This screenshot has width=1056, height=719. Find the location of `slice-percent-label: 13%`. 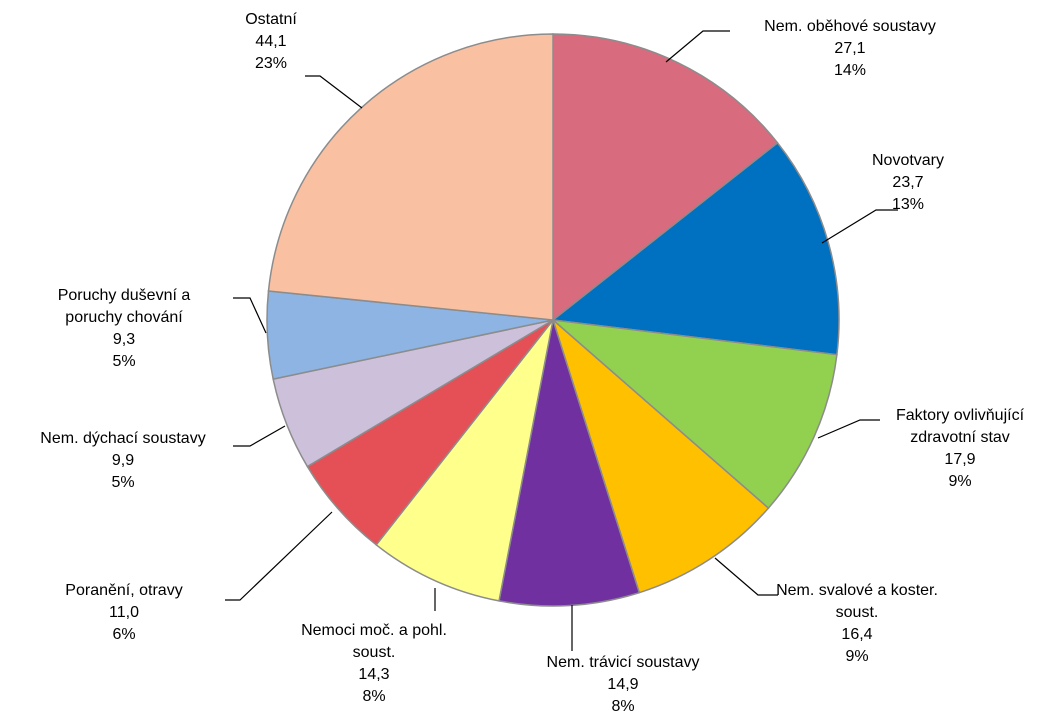

slice-percent-label: 13% is located at coordinates (908, 204).